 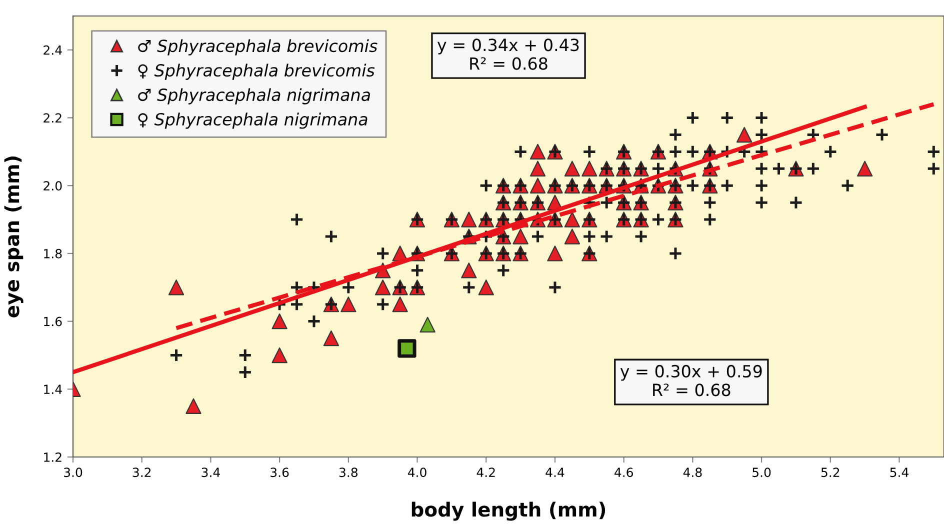 I want to click on y-tick-label: 2.0, so click(x=53, y=186).